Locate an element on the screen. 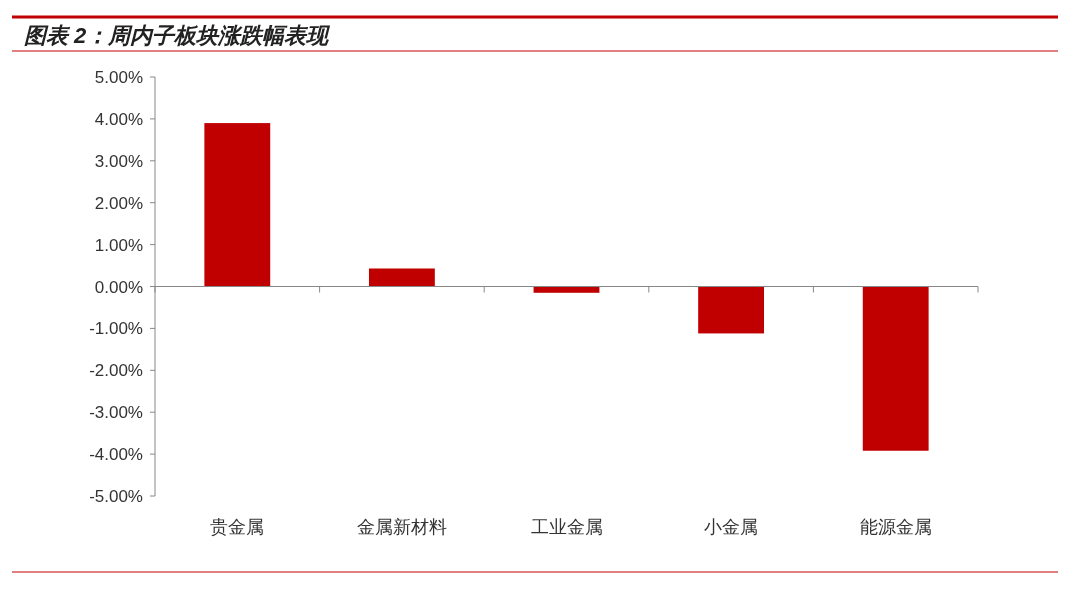  y-tick-label: 5.00% is located at coordinates (118, 77).